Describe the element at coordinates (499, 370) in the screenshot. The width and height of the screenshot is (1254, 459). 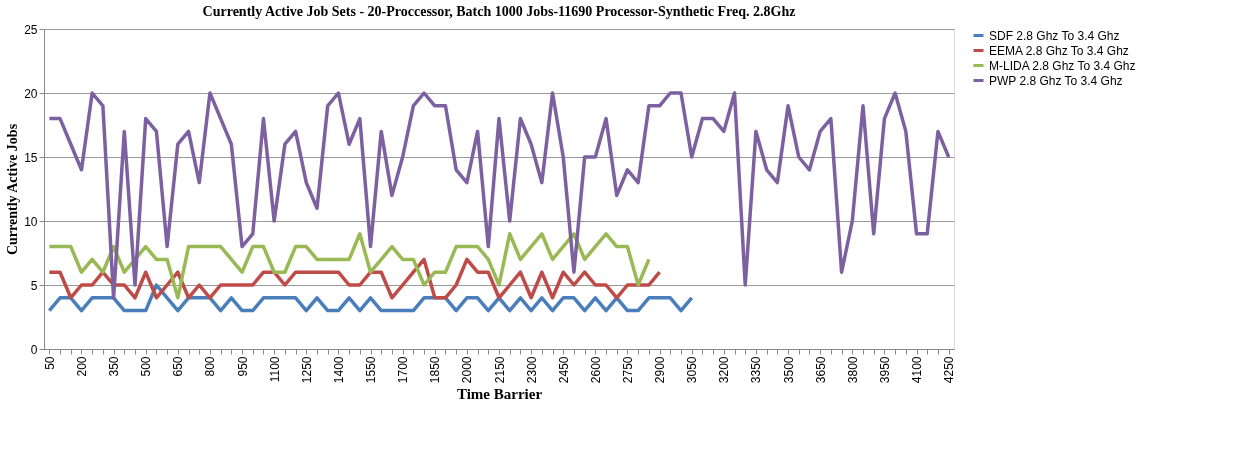
I see `x-tick-label: 2150` at that location.